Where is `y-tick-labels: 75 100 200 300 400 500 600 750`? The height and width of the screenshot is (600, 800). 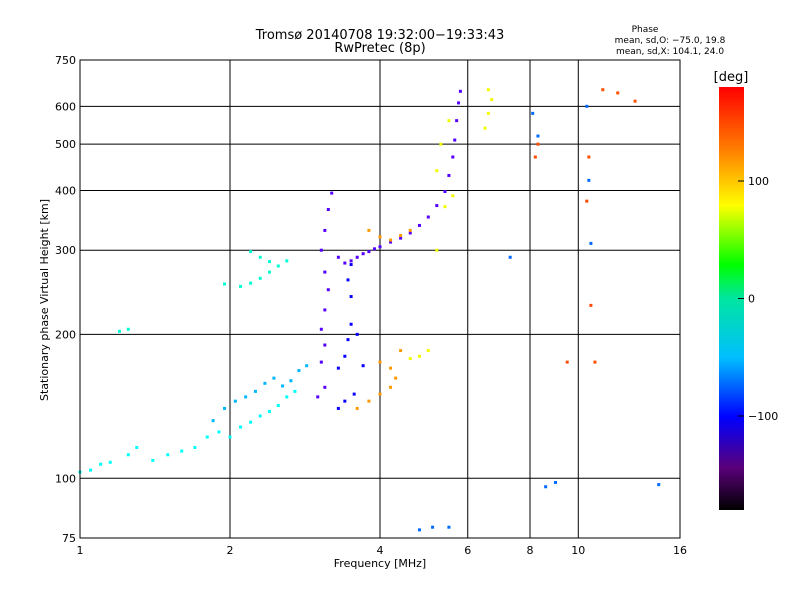
y-tick-labels: 75 100 200 300 400 500 600 750 is located at coordinates (65, 299).